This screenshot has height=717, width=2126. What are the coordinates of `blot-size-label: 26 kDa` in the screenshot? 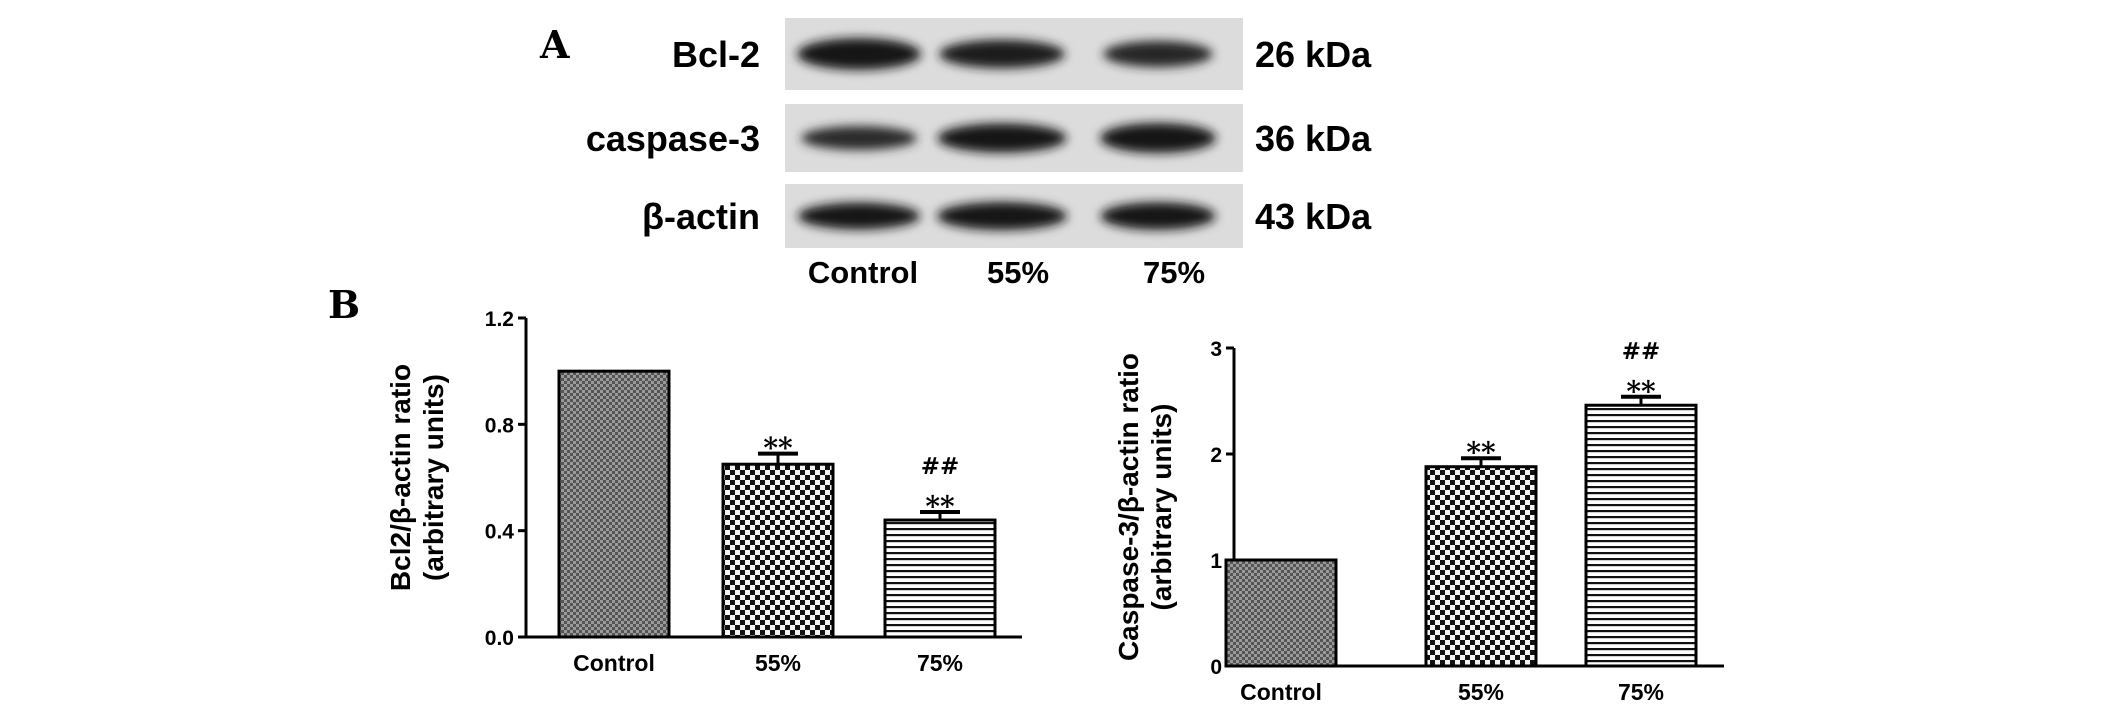 It's located at (1313, 54).